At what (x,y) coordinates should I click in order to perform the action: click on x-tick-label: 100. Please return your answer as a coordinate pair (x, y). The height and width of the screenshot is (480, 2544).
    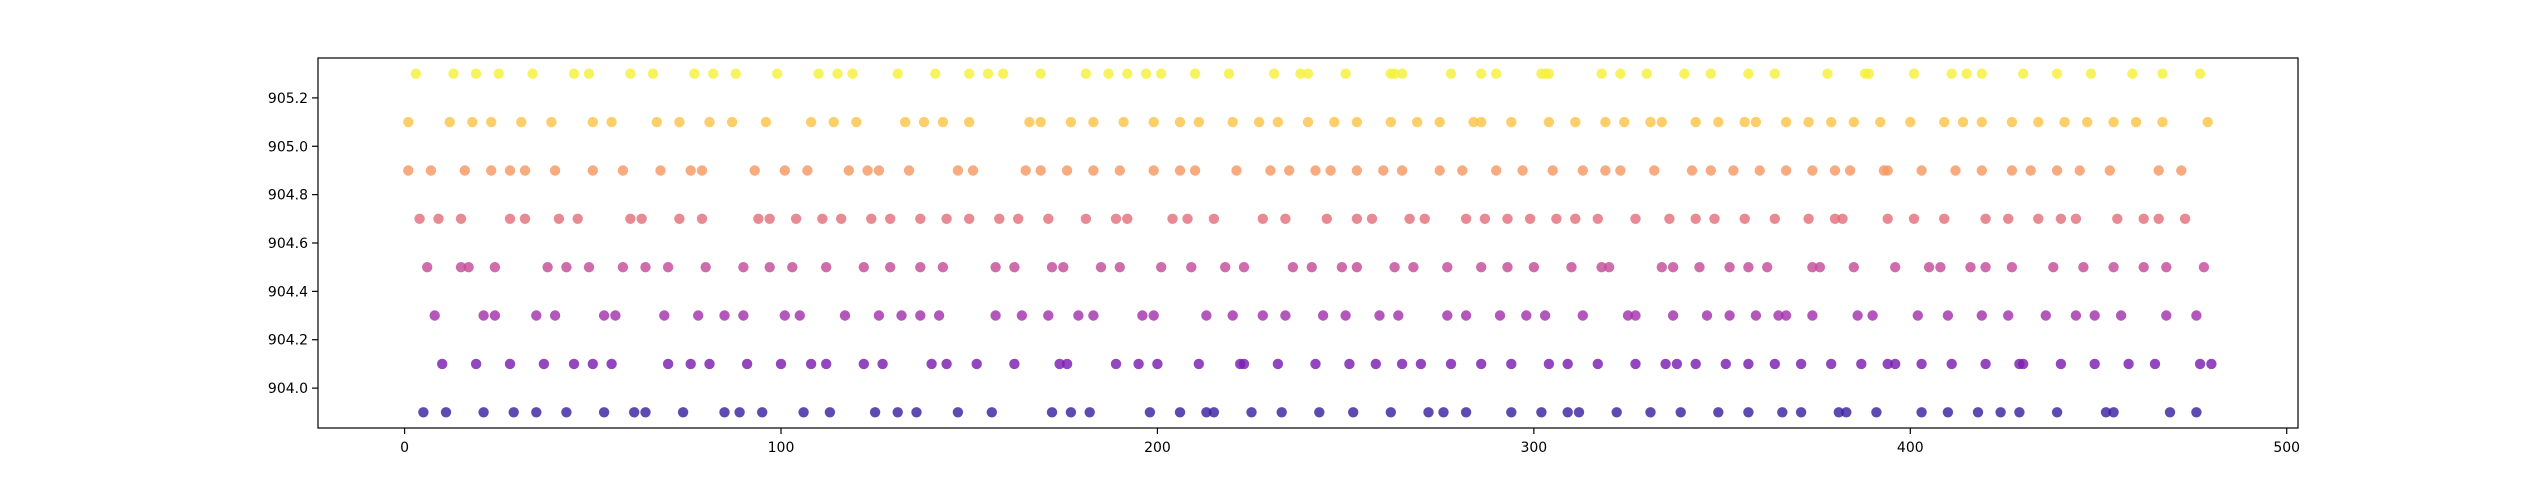
    Looking at the image, I should click on (781, 448).